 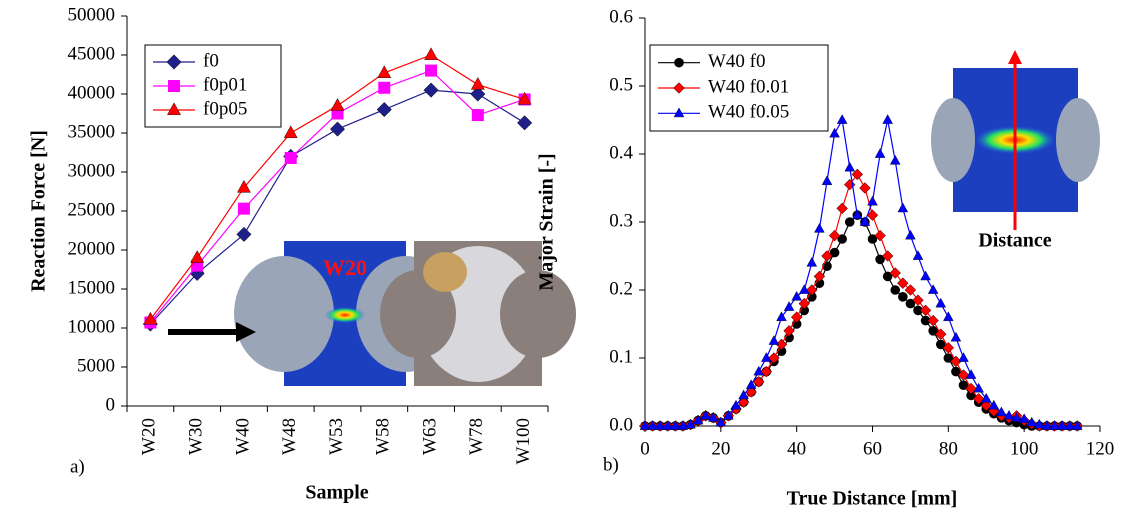 I want to click on x-axis-label: True Distance [mm], so click(x=872, y=499).